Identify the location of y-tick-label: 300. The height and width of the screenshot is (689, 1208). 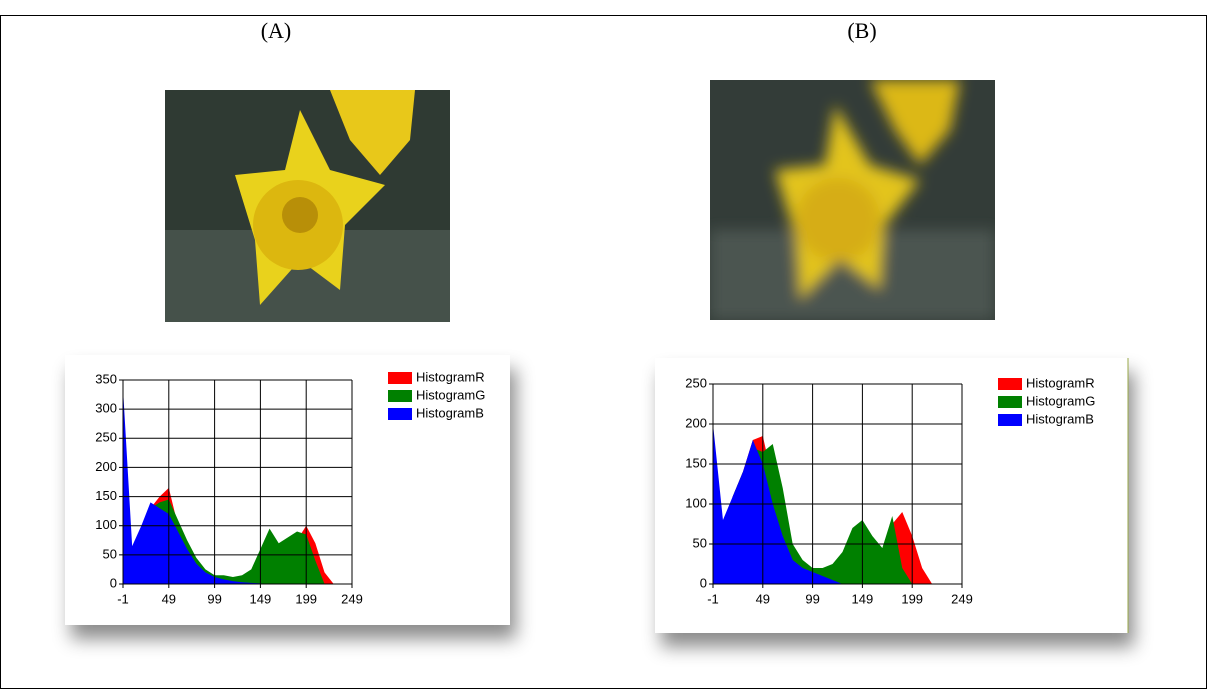
(106, 408).